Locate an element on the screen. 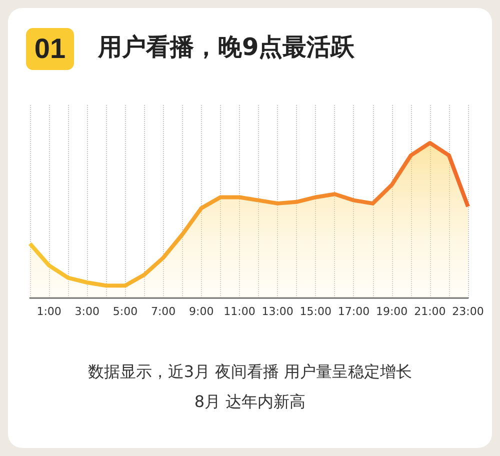 The height and width of the screenshot is (456, 500). text: 8月 达年内新高 is located at coordinates (250, 402).